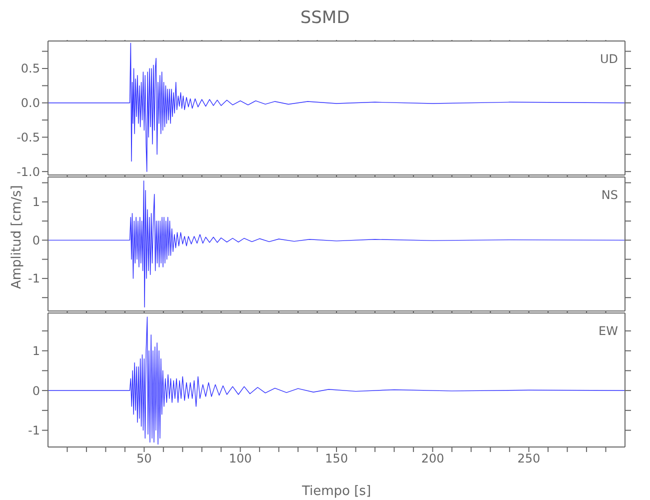 Image resolution: width=650 pixels, height=500 pixels. Describe the element at coordinates (144, 459) in the screenshot. I see `x-tick-label: 50` at that location.